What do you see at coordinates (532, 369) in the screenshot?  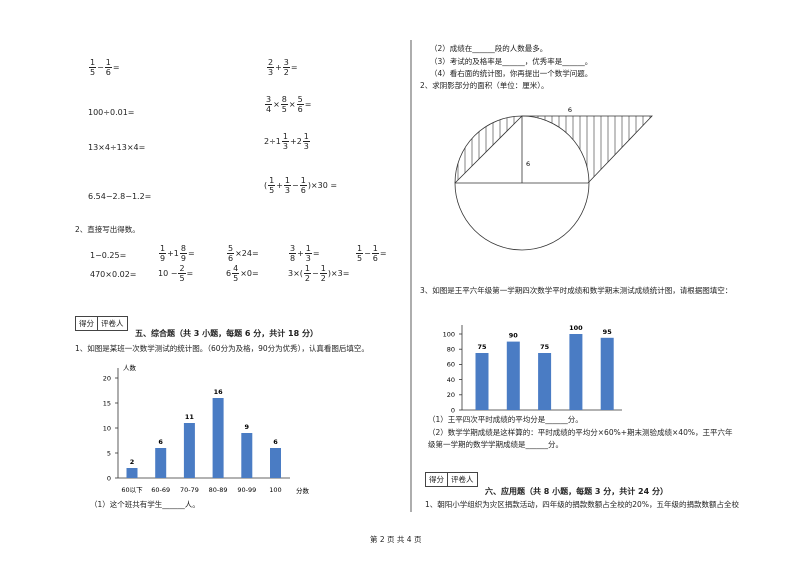 I see `bar-chart: 0 20 40 60 80 100 75 90 75 100 95` at bounding box center [532, 369].